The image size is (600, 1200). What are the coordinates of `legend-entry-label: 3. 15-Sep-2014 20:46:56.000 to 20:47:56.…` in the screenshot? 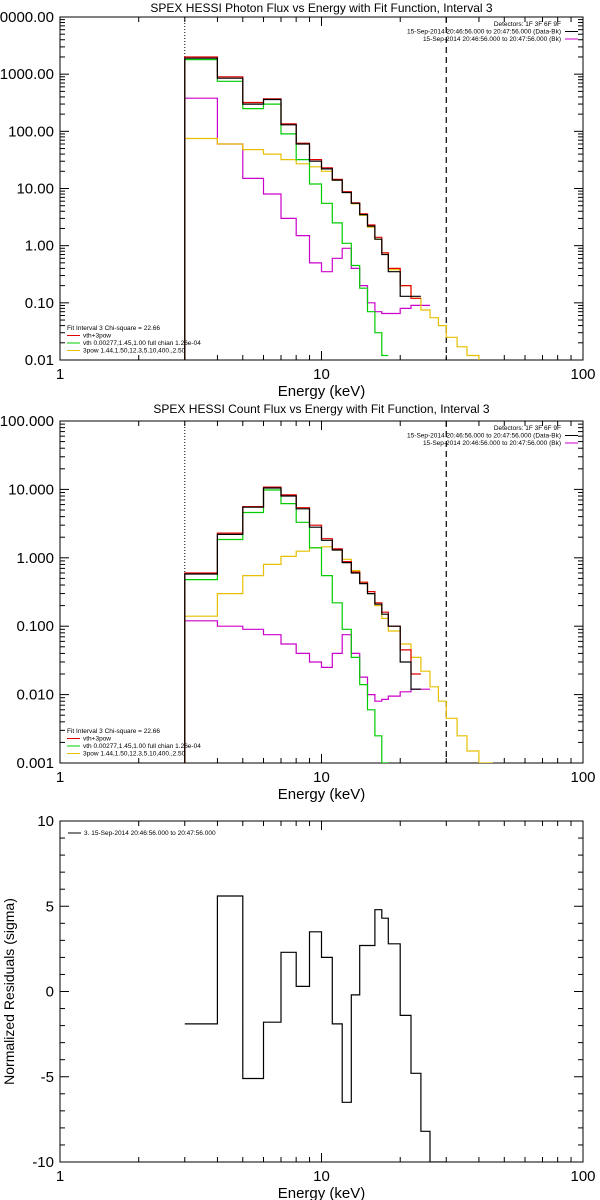 It's located at (150, 833).